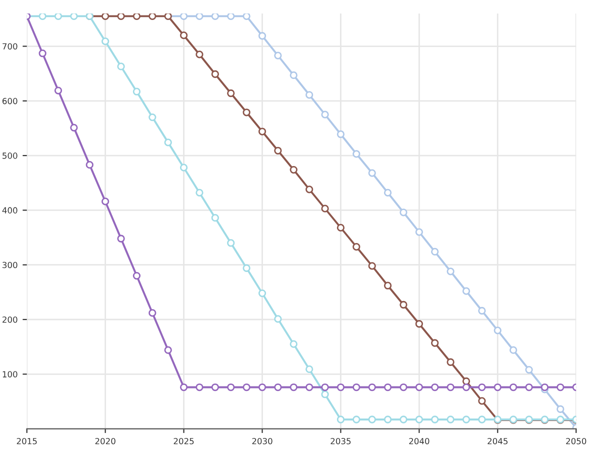 Image resolution: width=597 pixels, height=449 pixels. What do you see at coordinates (10, 265) in the screenshot?
I see `y-tick-label: 300` at bounding box center [10, 265].